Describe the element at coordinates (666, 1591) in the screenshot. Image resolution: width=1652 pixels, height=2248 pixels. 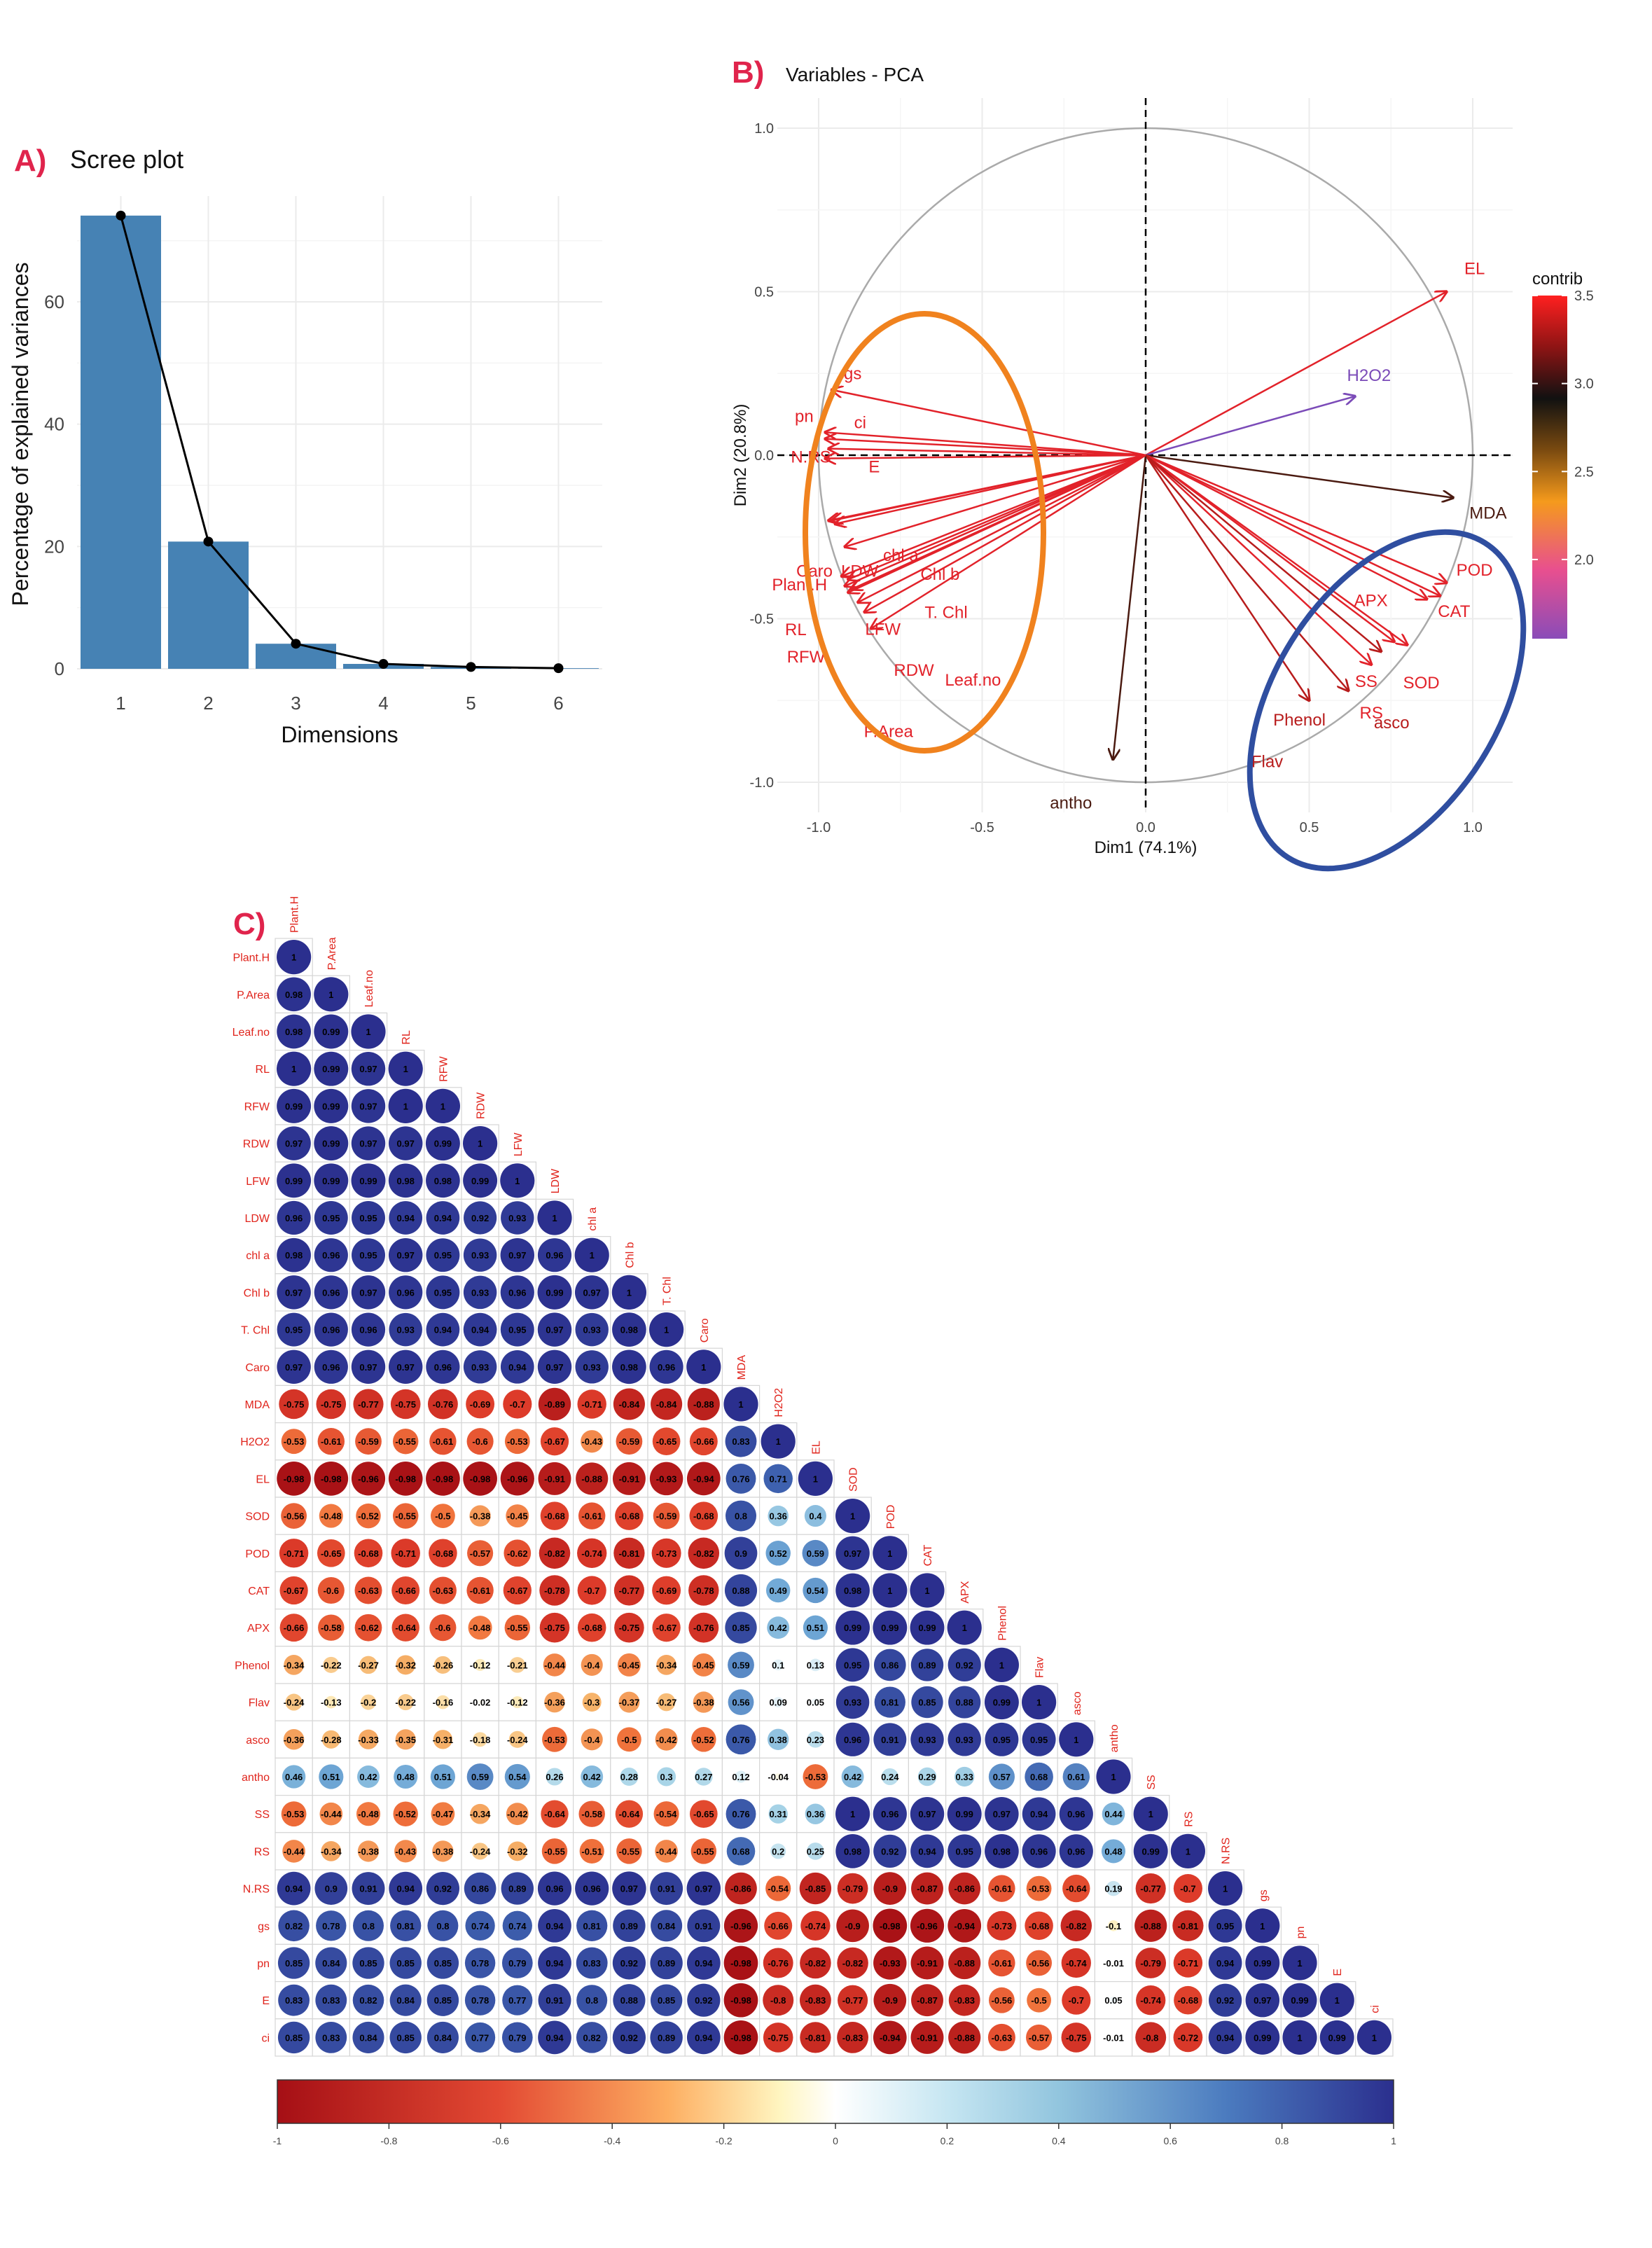
I see `correlation-value: -0.69` at that location.